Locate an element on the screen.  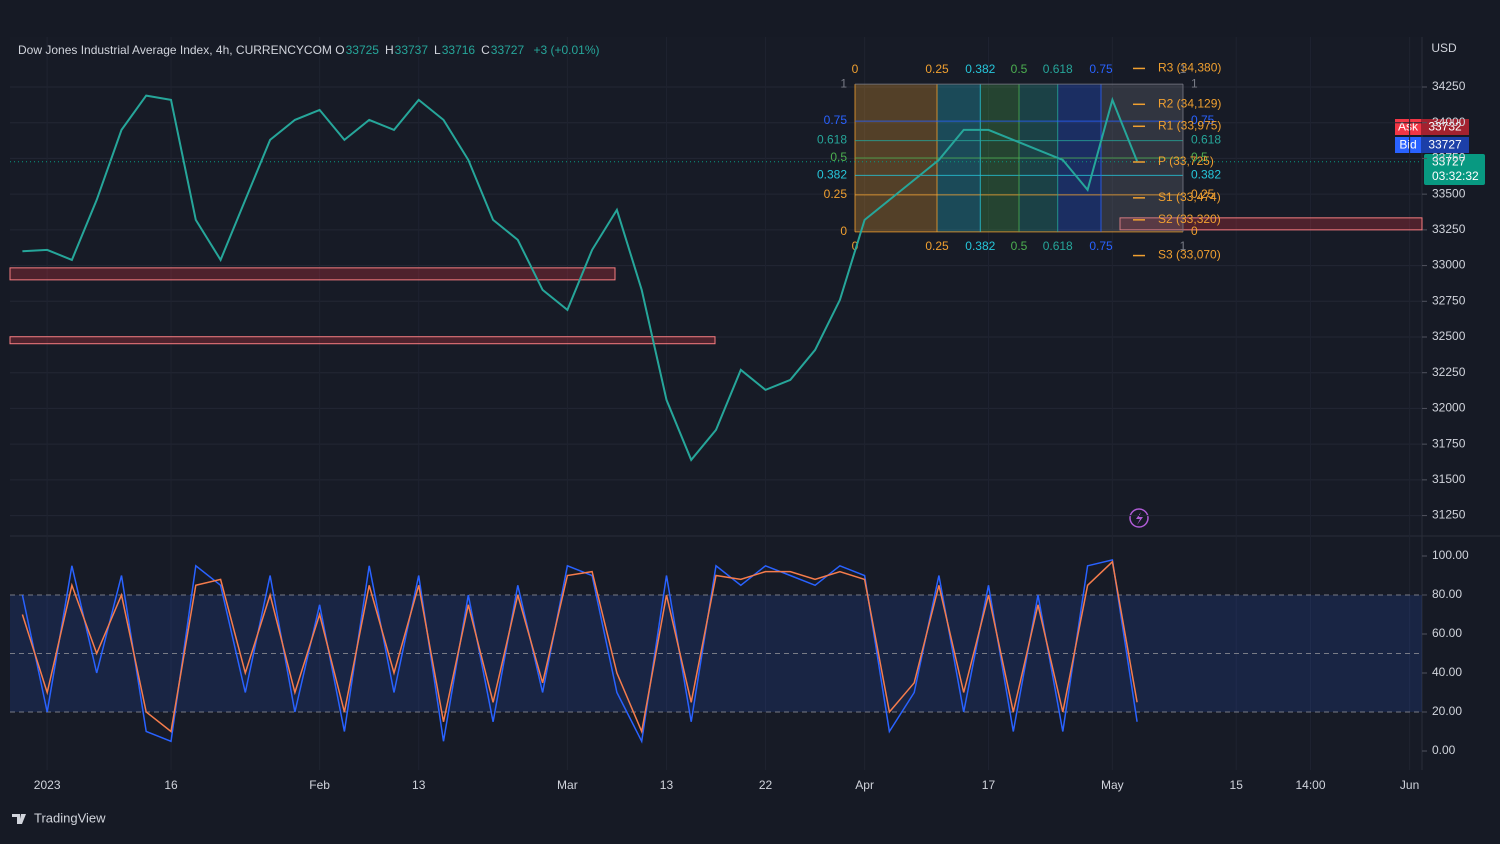
fib-top-label: 0.382 is located at coordinates (980, 69).